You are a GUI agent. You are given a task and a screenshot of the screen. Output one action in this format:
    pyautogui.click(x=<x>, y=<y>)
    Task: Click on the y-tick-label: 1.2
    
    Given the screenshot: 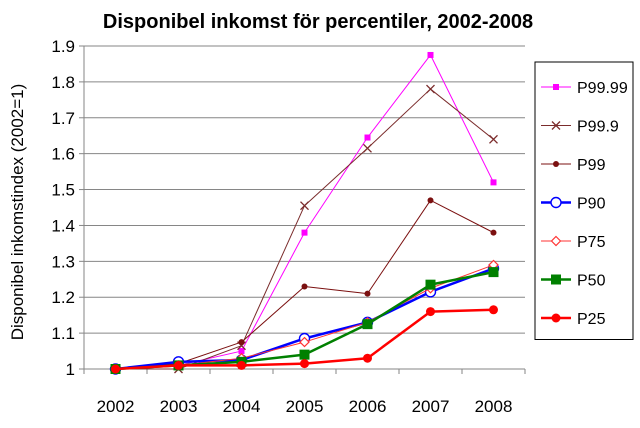 What is the action you would take?
    pyautogui.click(x=63, y=297)
    